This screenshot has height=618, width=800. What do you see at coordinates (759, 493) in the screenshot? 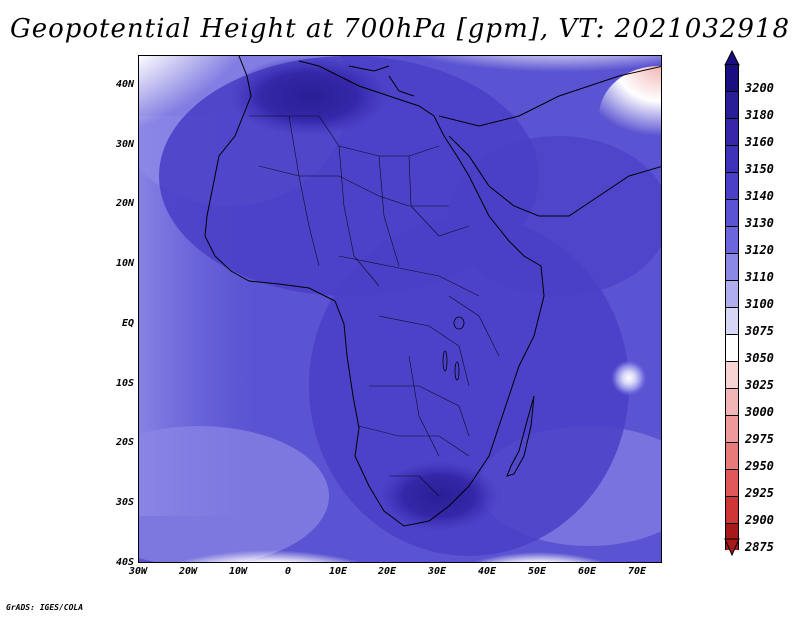
I see `colorbar-level-label: 2925` at bounding box center [759, 493].